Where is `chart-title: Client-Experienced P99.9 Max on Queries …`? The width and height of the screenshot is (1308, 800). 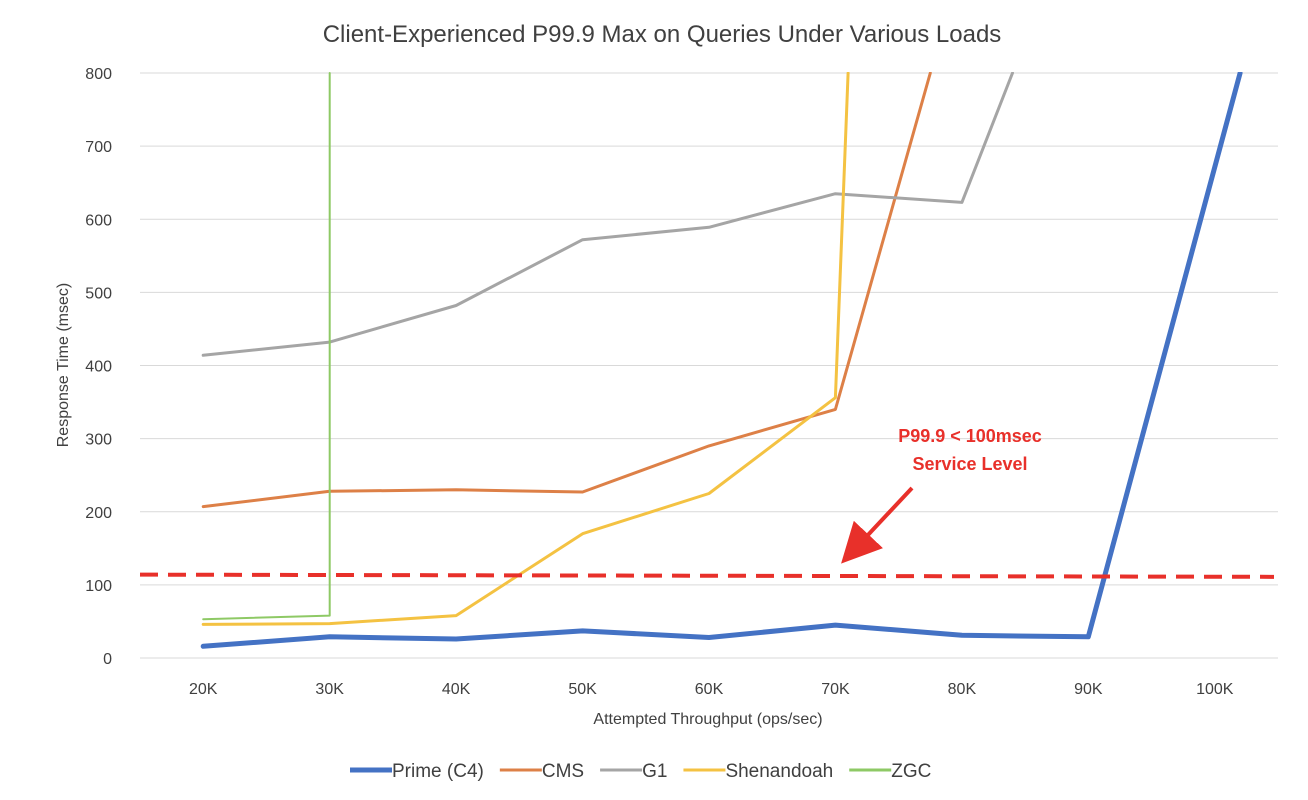 chart-title: Client-Experienced P99.9 Max on Queries … is located at coordinates (662, 34).